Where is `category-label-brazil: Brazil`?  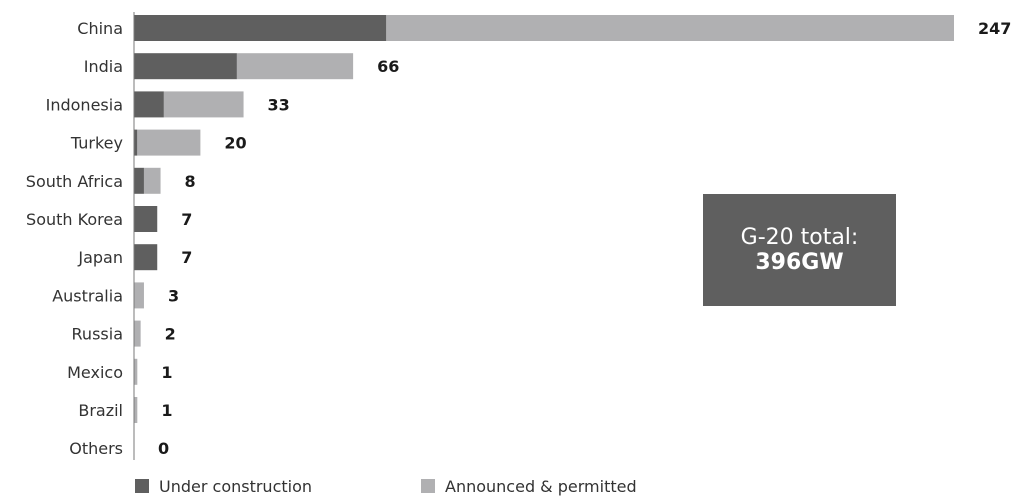 category-label-brazil: Brazil is located at coordinates (100, 410).